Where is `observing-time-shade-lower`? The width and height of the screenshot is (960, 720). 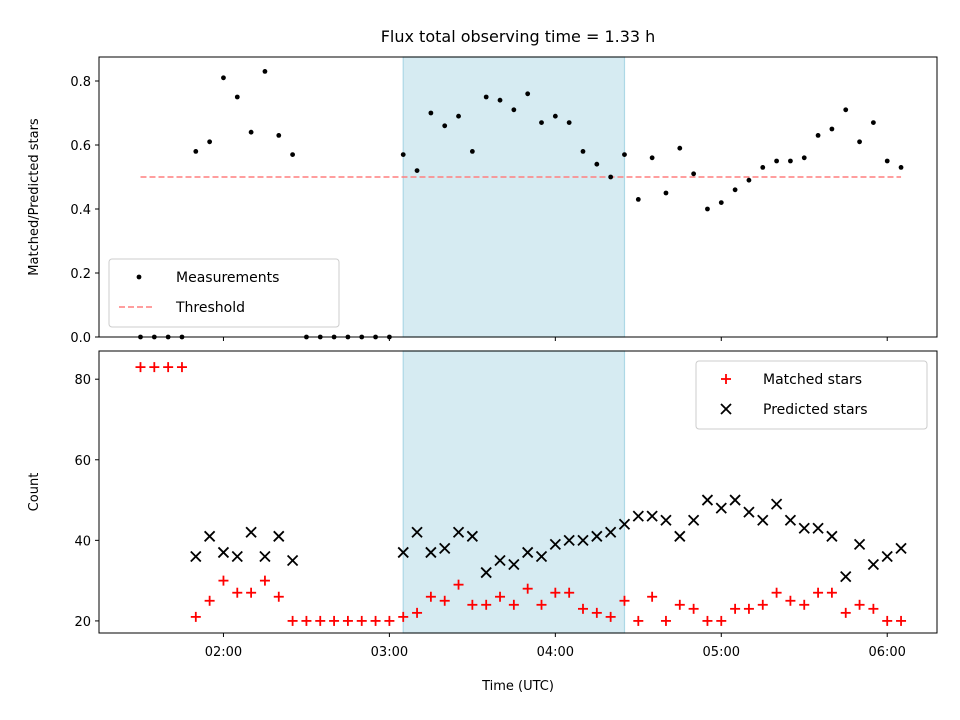 observing-time-shade-lower is located at coordinates (514, 492).